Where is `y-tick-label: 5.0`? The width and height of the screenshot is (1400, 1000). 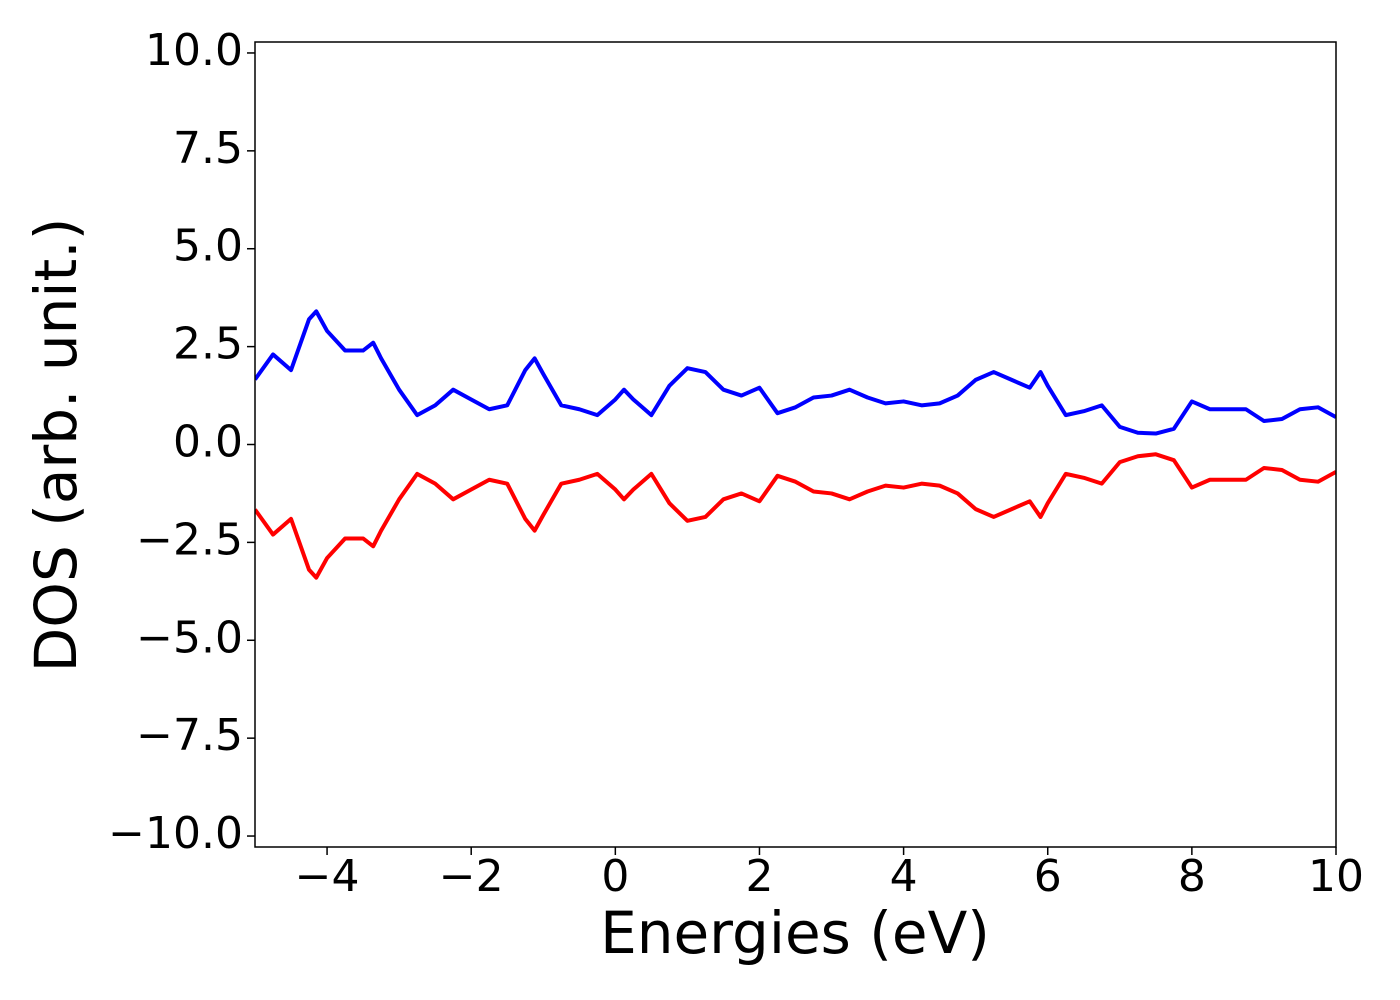 y-tick-label: 5.0 is located at coordinates (208, 246).